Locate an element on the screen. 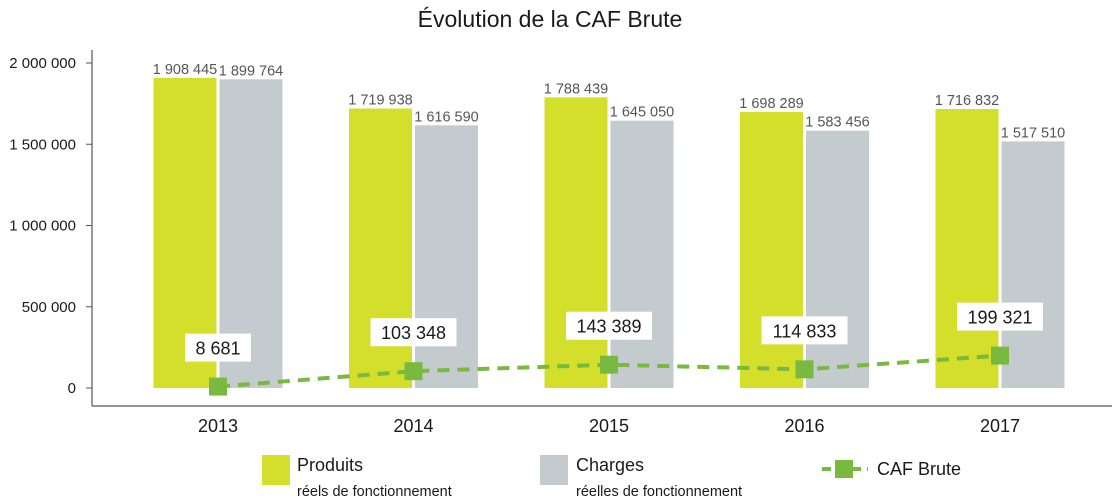 This screenshot has width=1115, height=501. legend-swatch-produits is located at coordinates (276, 470).